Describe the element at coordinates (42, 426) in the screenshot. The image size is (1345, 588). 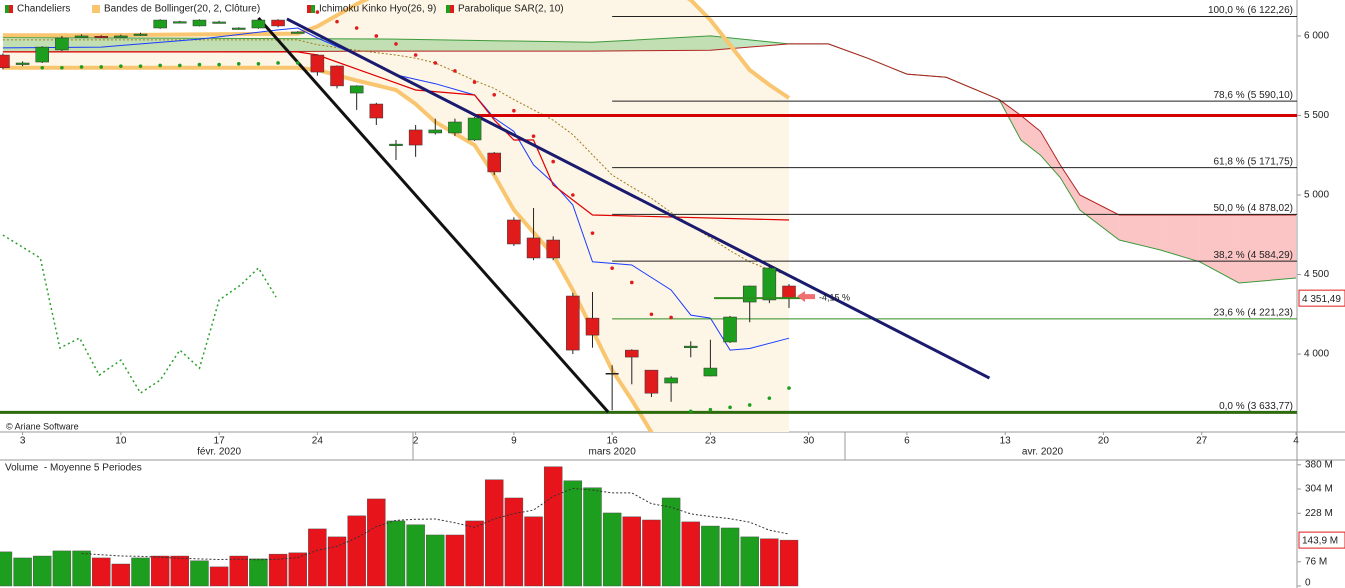
I see `copyright: © Ariane Software` at that location.